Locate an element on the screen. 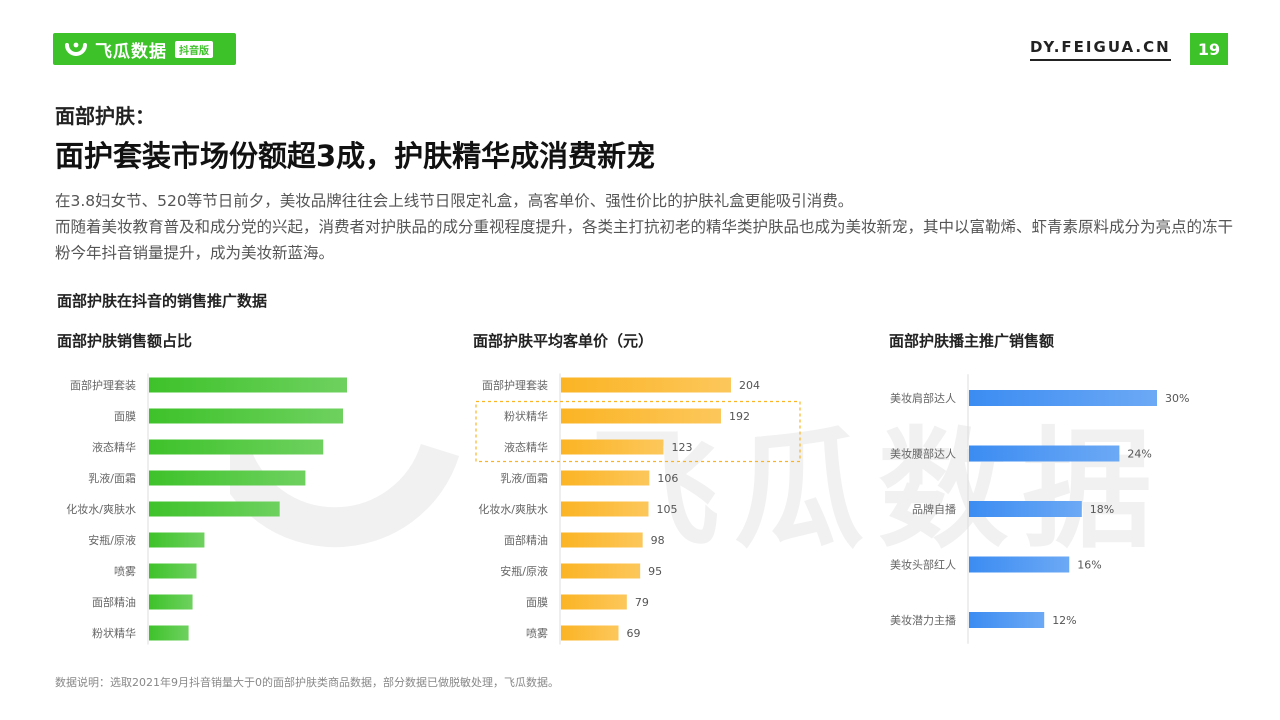 The width and height of the screenshot is (1280, 720). category-label: 美妆潜力主播 is located at coordinates (923, 620).